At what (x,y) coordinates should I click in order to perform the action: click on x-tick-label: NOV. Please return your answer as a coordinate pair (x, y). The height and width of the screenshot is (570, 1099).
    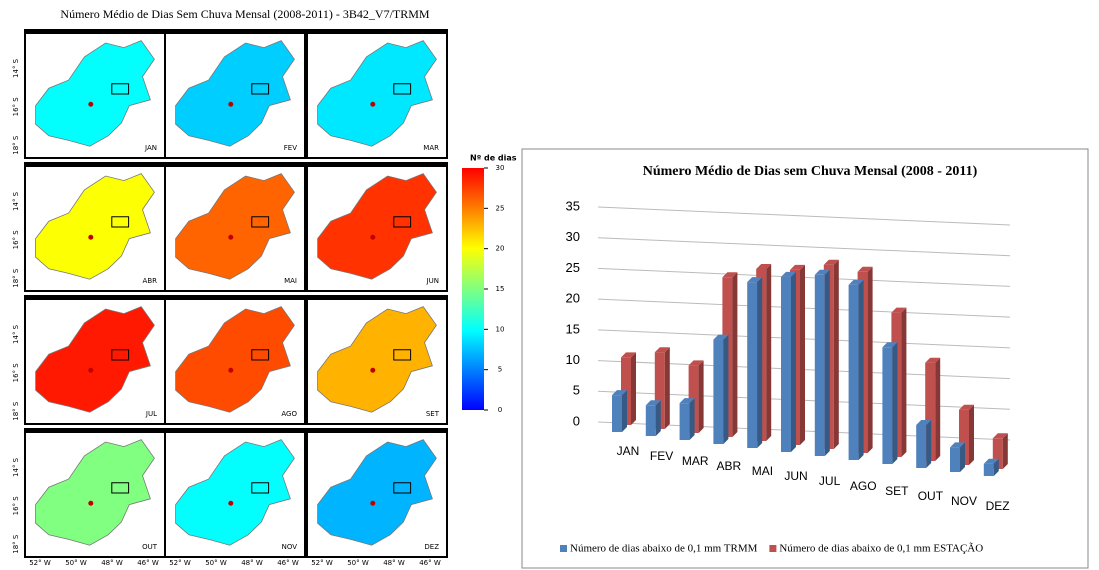
    Looking at the image, I should click on (964, 501).